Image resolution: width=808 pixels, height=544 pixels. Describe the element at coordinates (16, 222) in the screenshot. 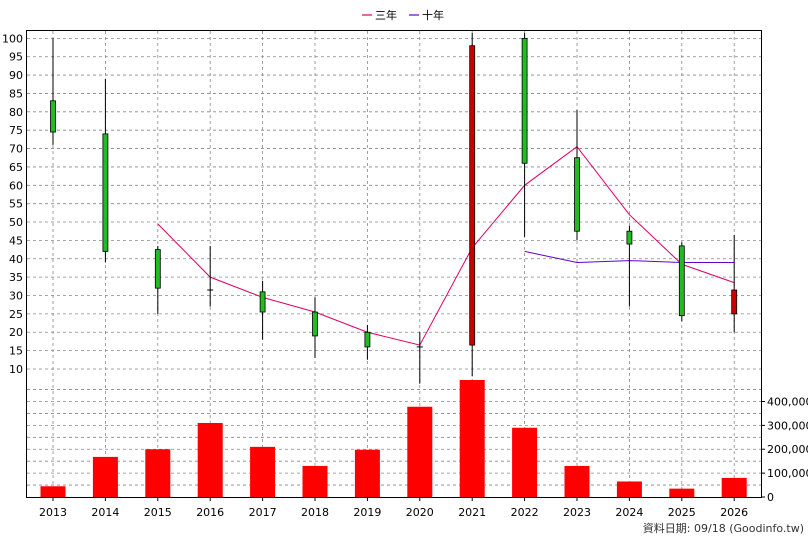

I see `price-tick-label: 50` at that location.